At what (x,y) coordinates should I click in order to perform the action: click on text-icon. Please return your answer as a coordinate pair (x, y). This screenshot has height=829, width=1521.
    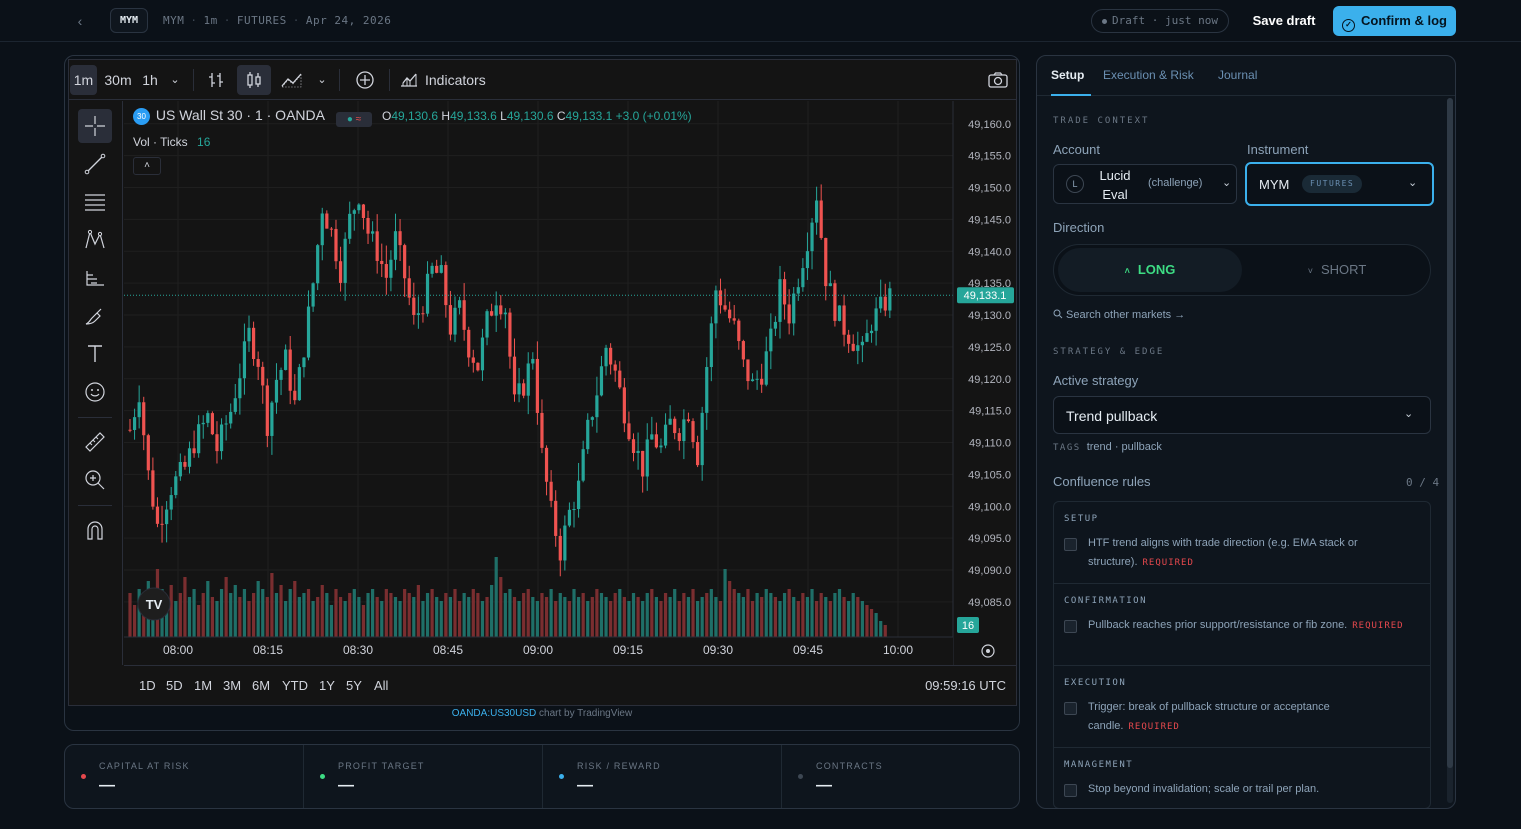
    Looking at the image, I should click on (95, 354).